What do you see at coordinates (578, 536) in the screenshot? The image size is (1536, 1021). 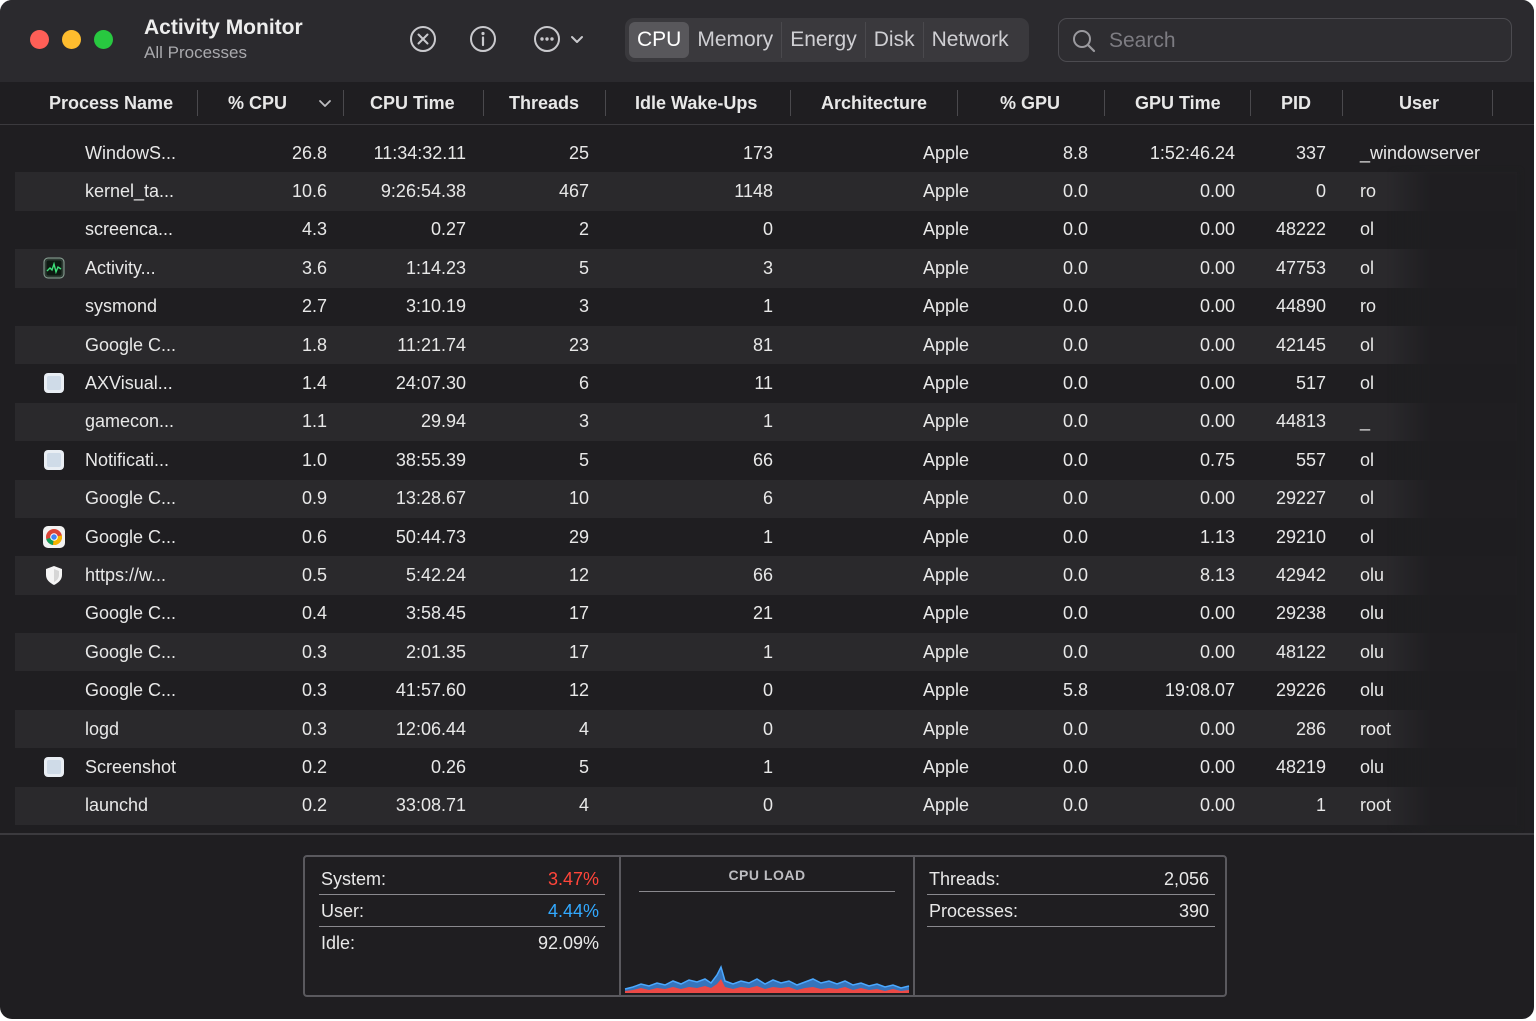 I see `threads: 29` at bounding box center [578, 536].